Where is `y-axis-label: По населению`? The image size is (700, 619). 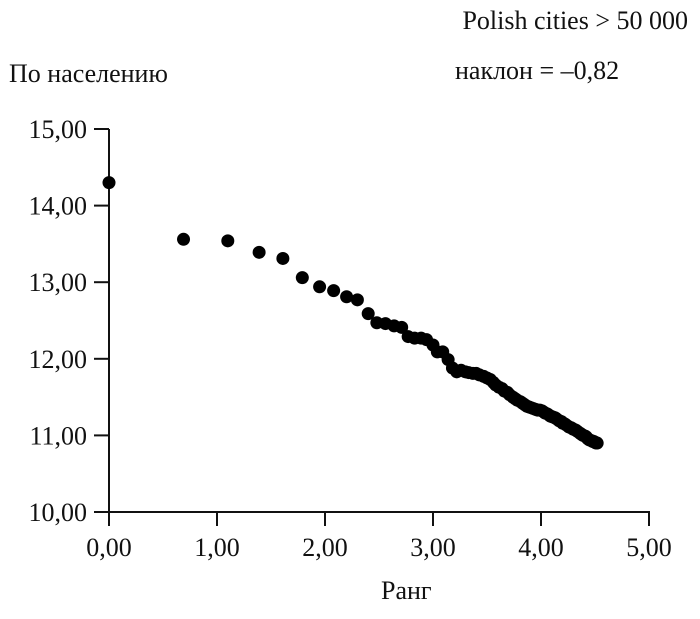 y-axis-label: По населению is located at coordinates (88, 73).